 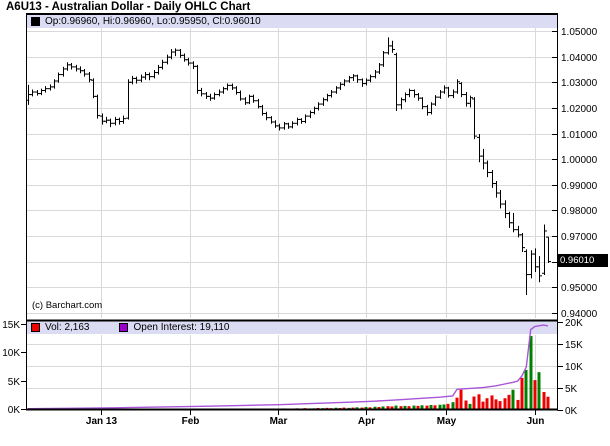 What do you see at coordinates (11, 325) in the screenshot?
I see `volume-left-tick-label: 15K` at bounding box center [11, 325].